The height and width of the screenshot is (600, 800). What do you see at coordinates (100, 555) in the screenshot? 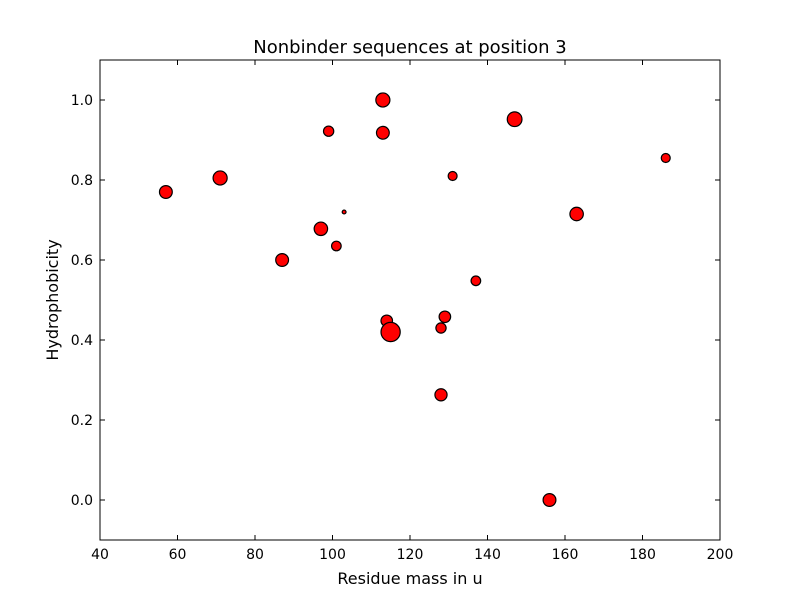
I see `x-tick-label: 40` at bounding box center [100, 555].